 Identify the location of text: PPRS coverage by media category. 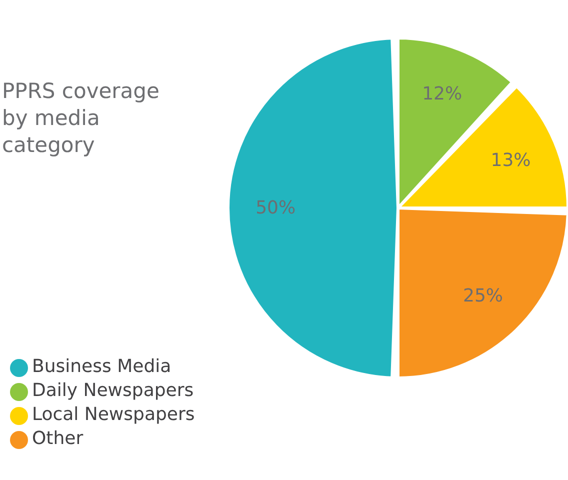
(81, 118).